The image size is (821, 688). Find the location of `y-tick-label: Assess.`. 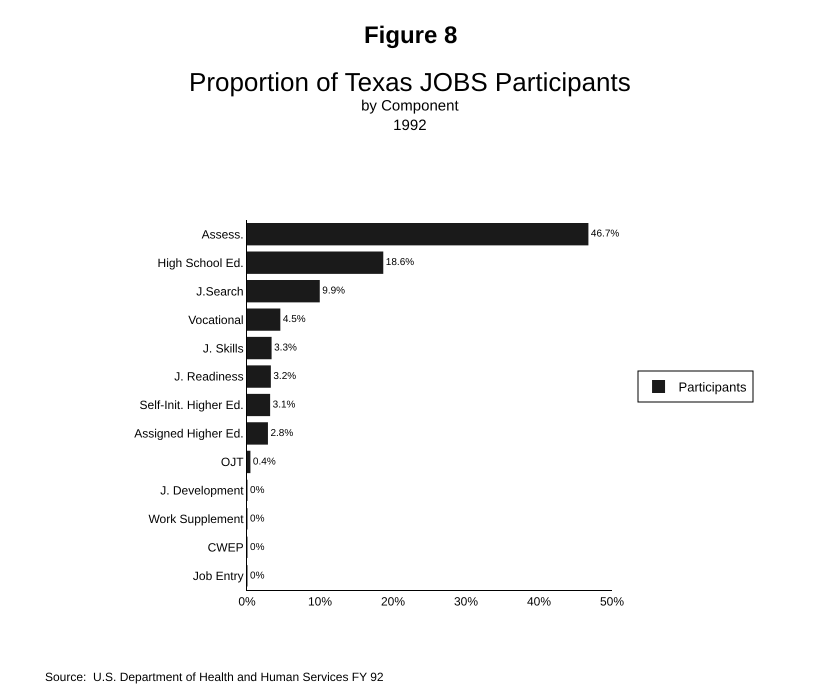

y-tick-label: Assess. is located at coordinates (223, 234).